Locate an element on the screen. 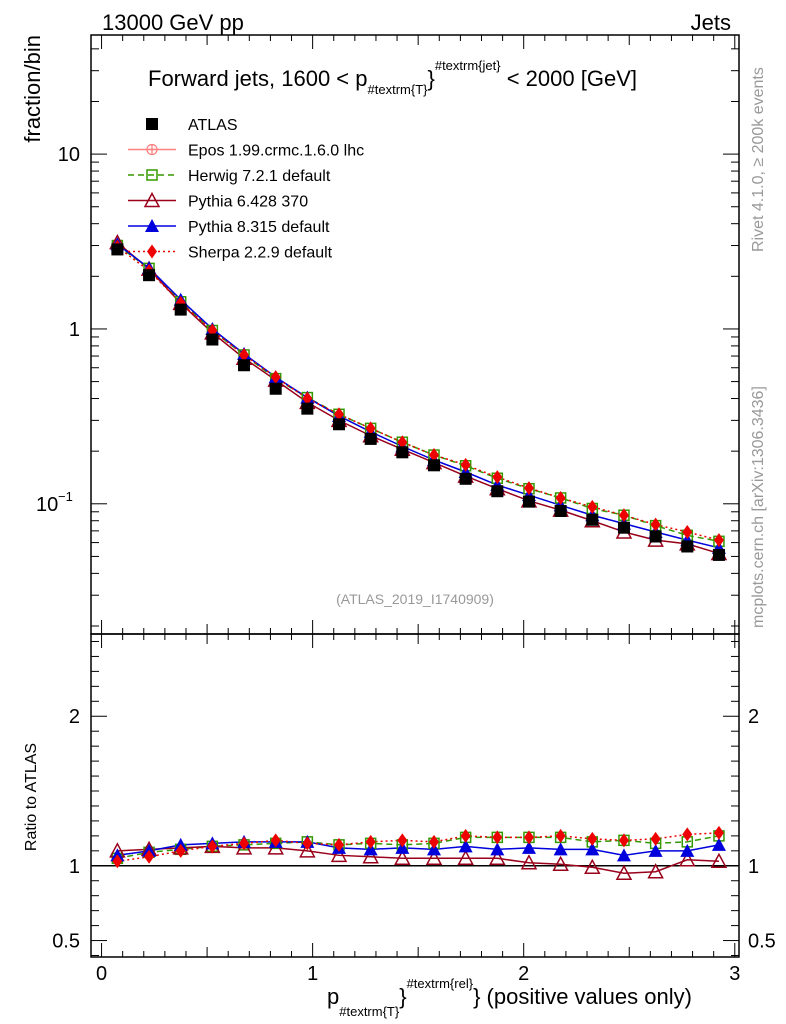 This screenshot has height=1024, width=786. legend-marker-pythia8 is located at coordinates (152, 225).